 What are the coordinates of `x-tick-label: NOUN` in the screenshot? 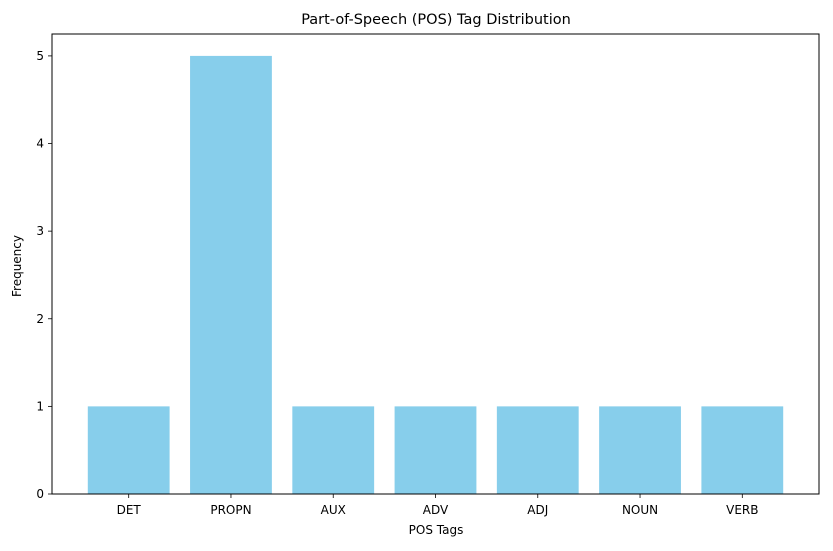 It's located at (640, 510).